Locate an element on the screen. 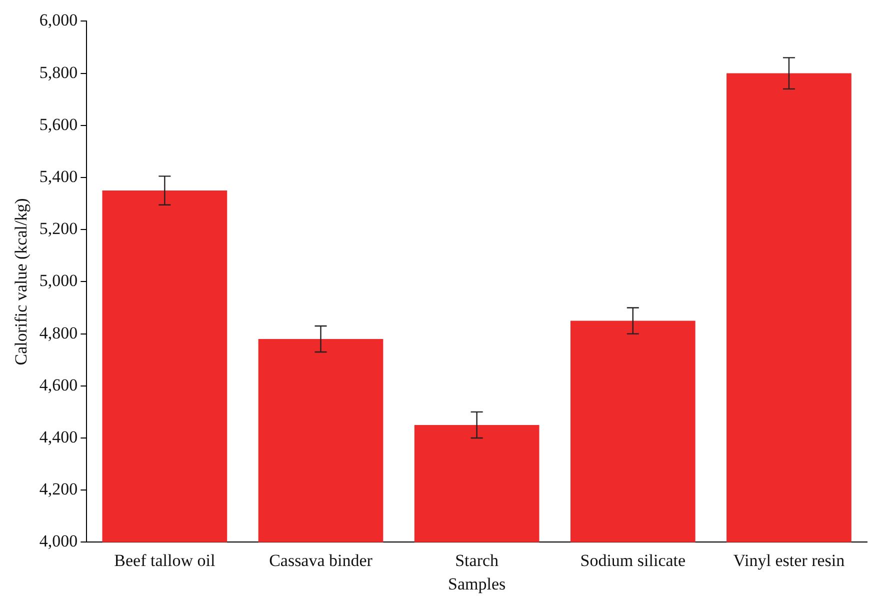 This screenshot has width=879, height=603. y-tick-label: 4,800 is located at coordinates (58, 332).